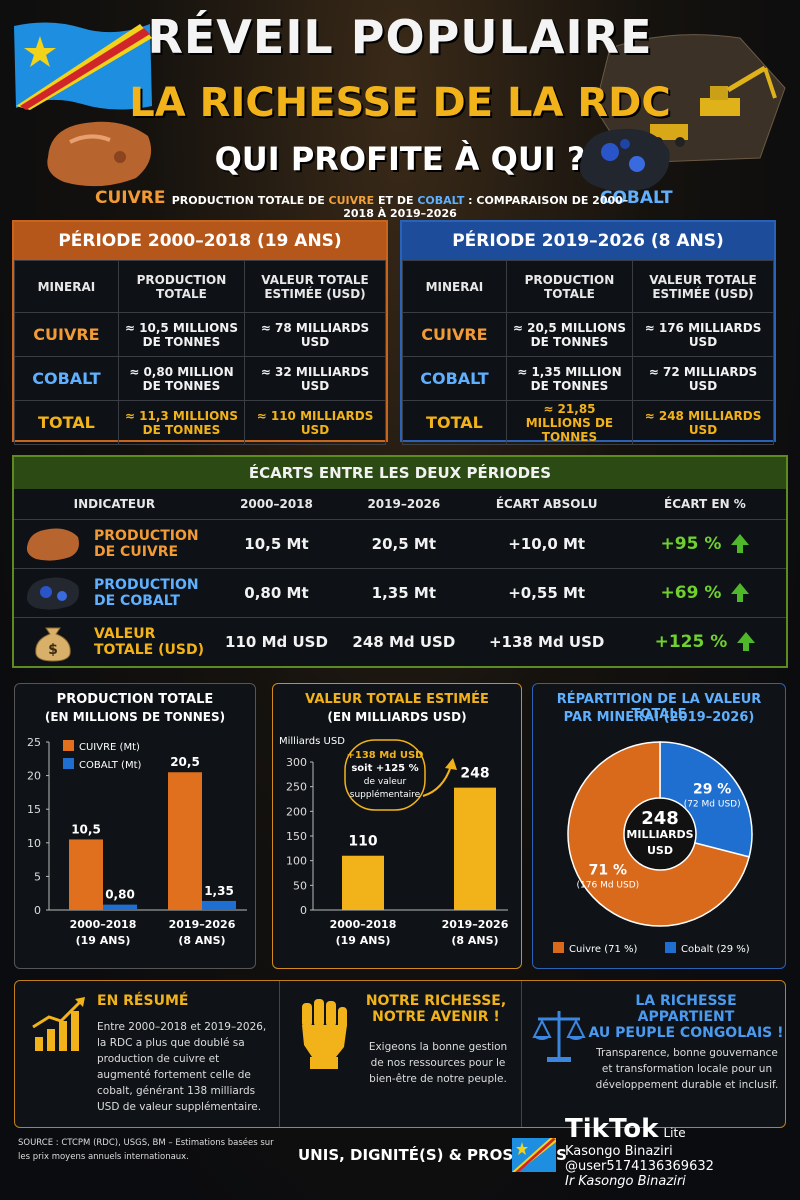 The image size is (800, 1200). Describe the element at coordinates (603, 949) in the screenshot. I see `legend-label: Cuivre (71 %)` at that location.